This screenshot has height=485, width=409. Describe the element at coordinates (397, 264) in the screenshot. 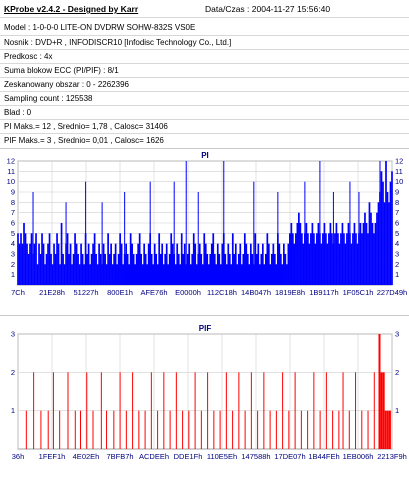

I see `y-tick-label-right: 2` at that location.